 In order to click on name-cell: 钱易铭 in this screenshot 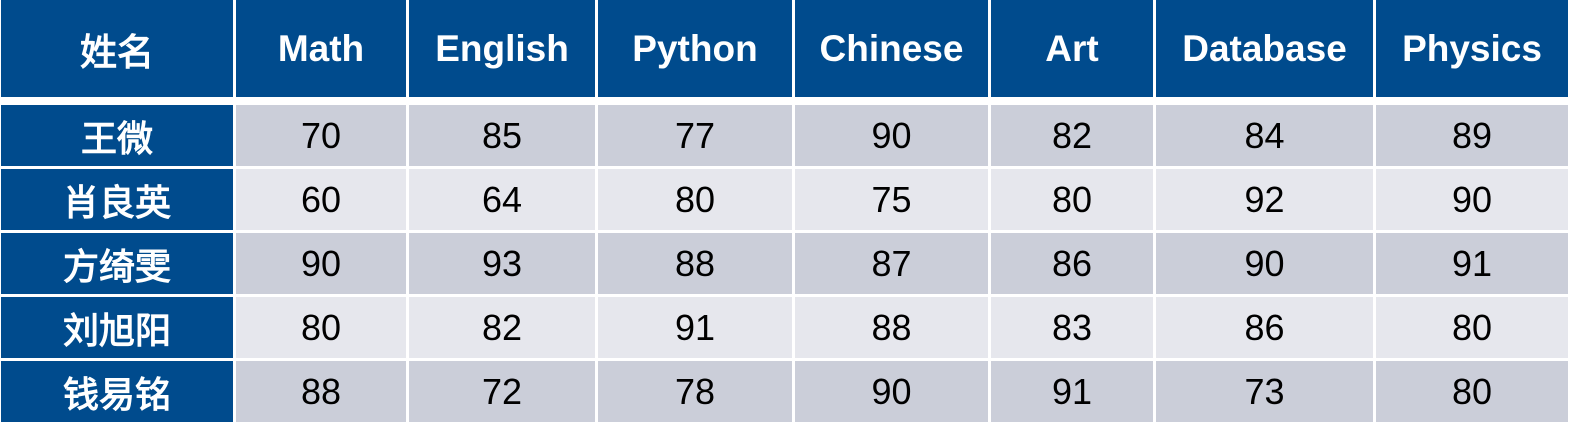, I will do `click(117, 391)`.